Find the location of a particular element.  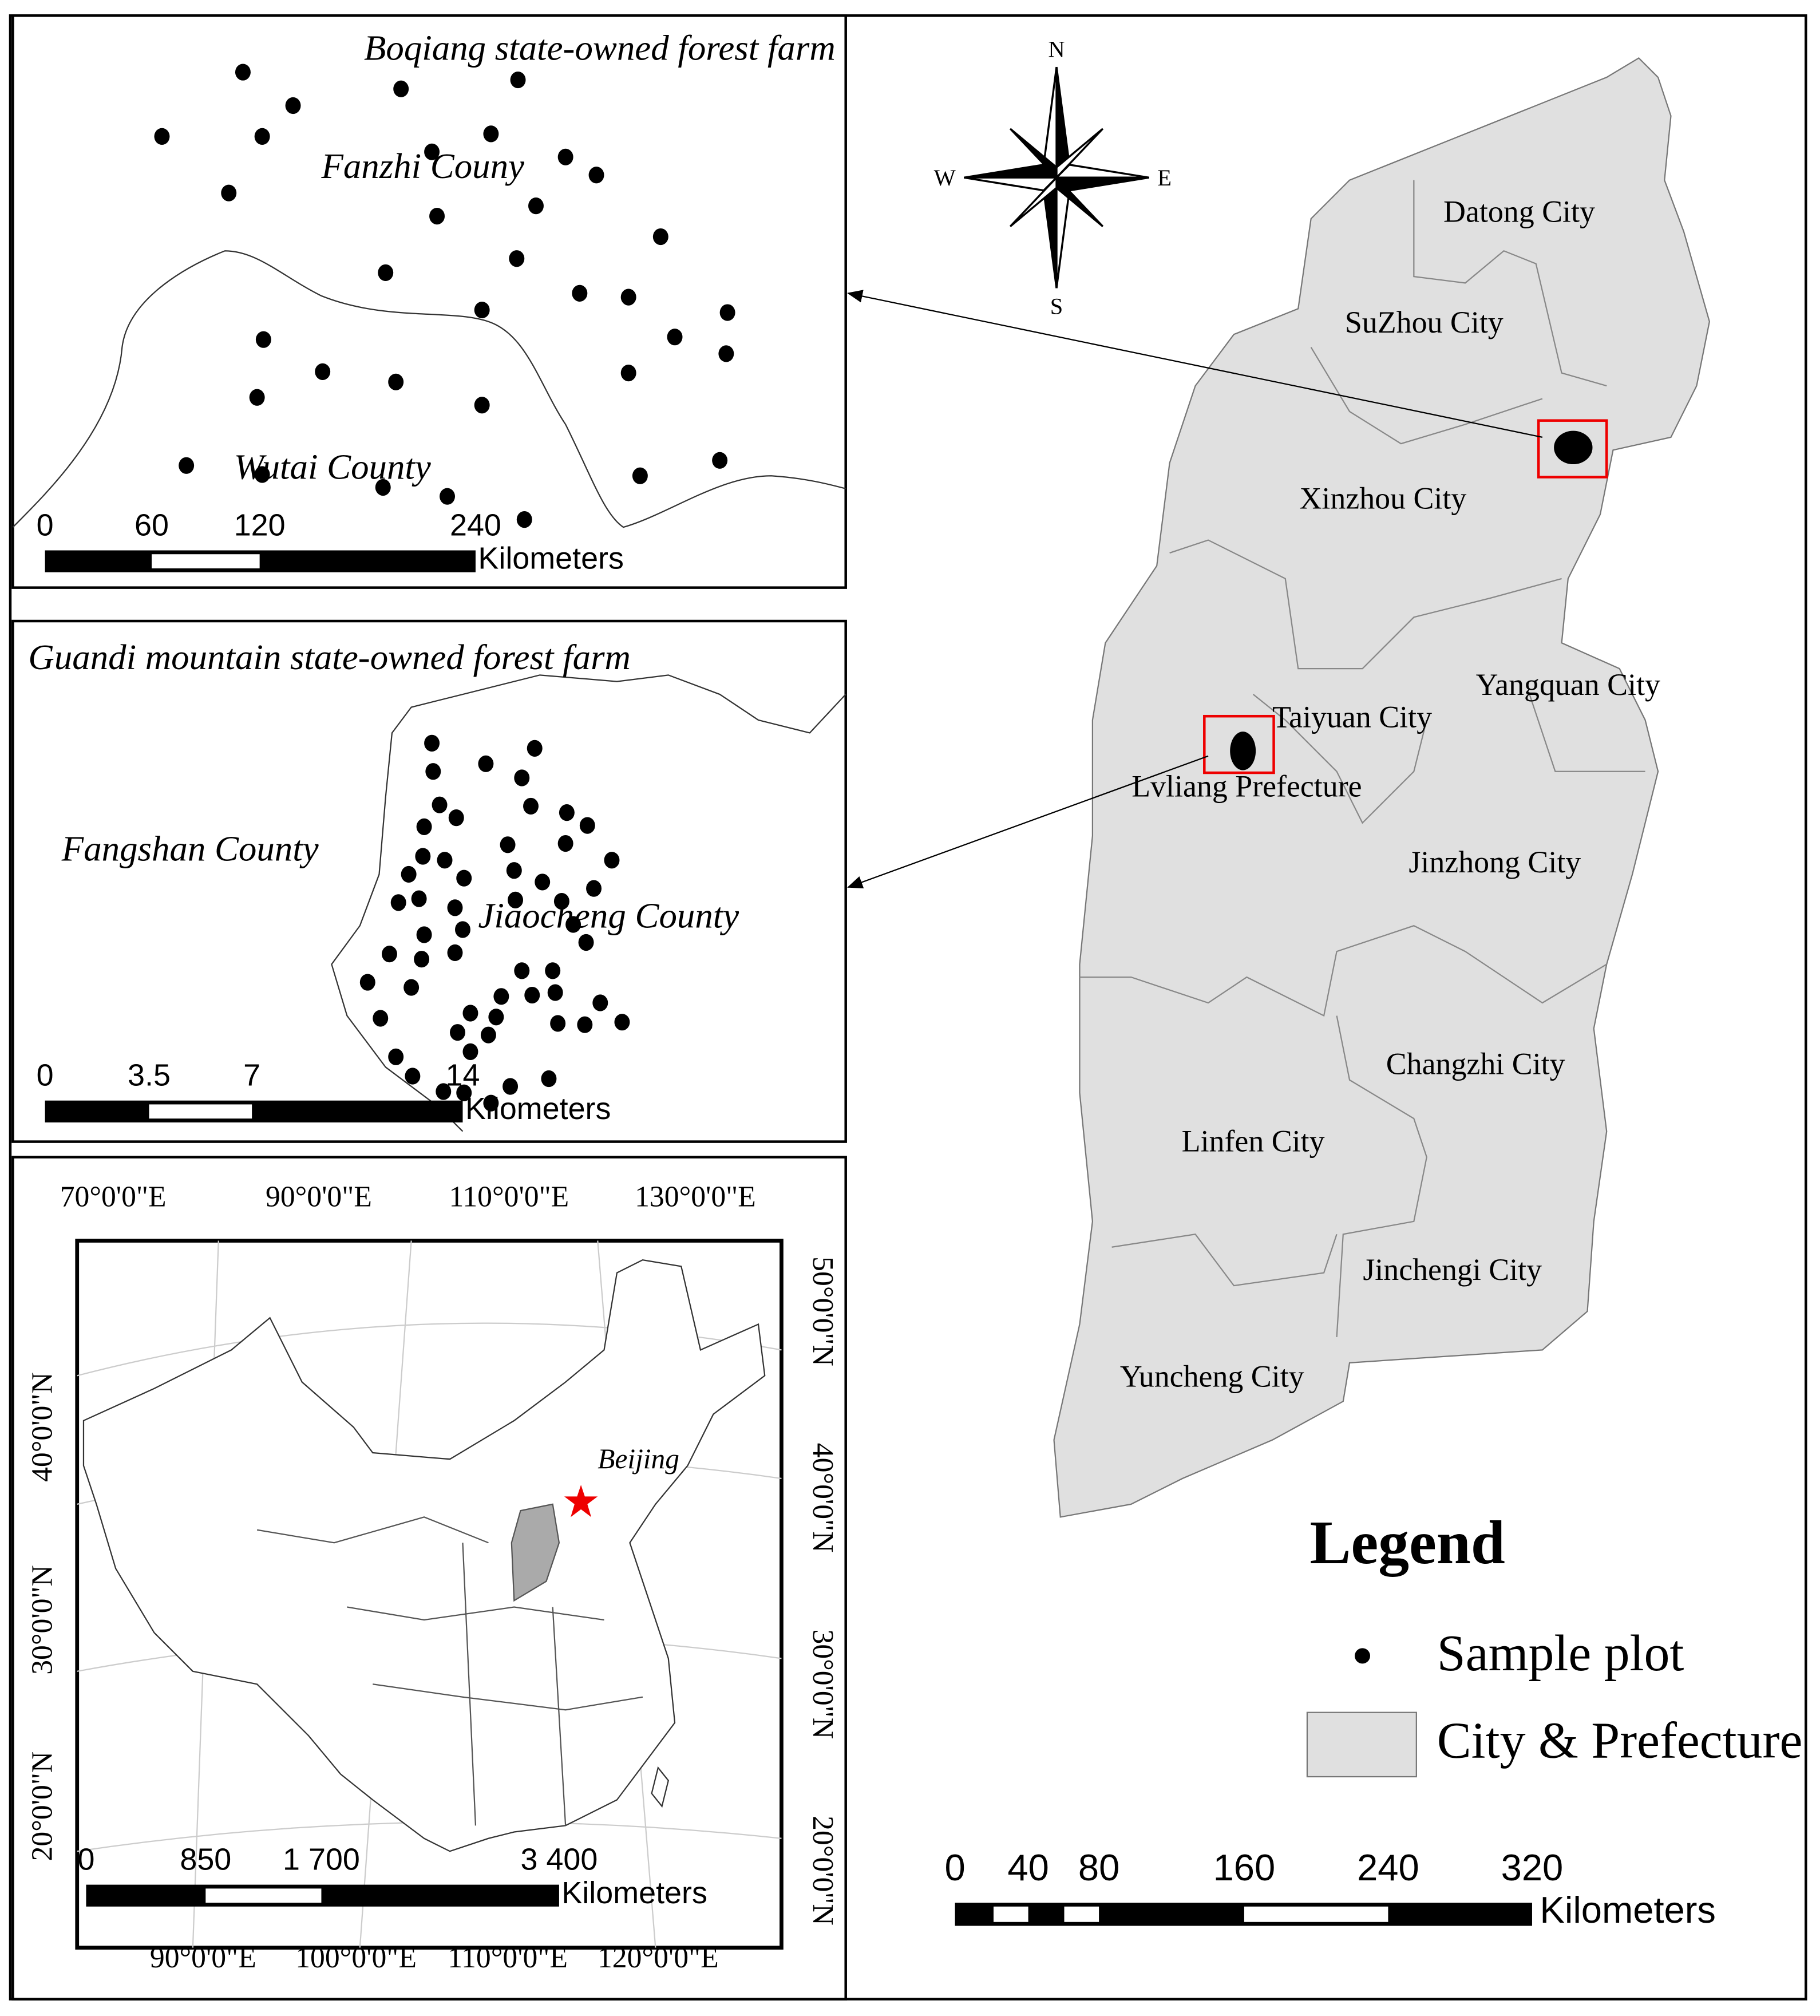

area-label: Jiaocheng County is located at coordinates (608, 915).